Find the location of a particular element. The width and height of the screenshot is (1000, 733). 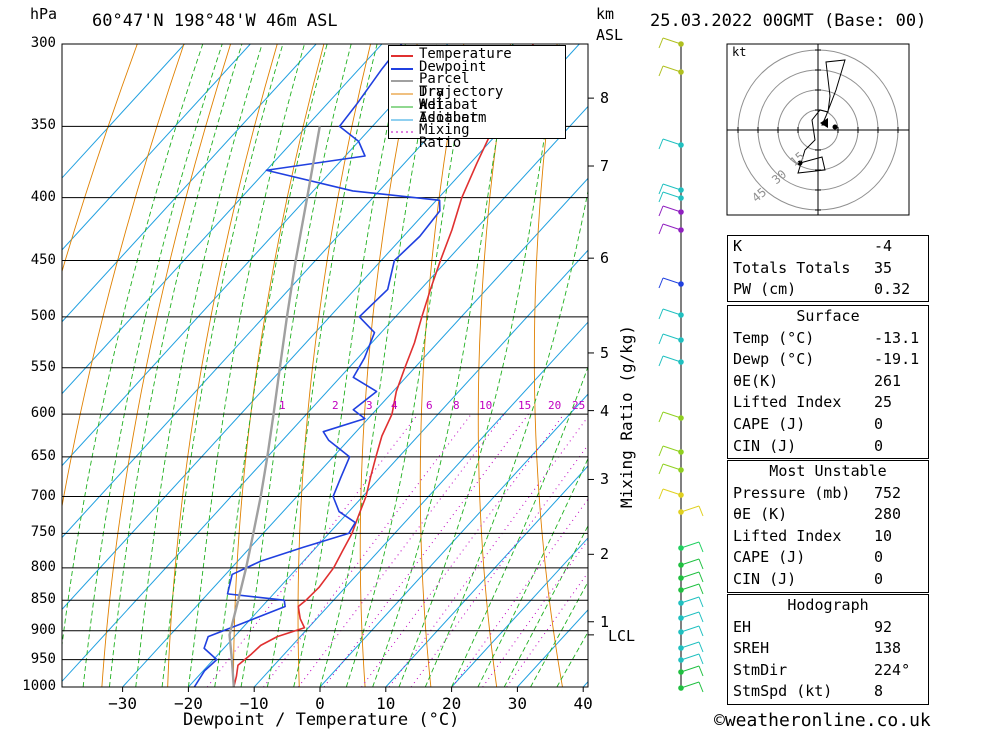

most-unstable-row: CAPE (J) 0 is located at coordinates (808, 557).